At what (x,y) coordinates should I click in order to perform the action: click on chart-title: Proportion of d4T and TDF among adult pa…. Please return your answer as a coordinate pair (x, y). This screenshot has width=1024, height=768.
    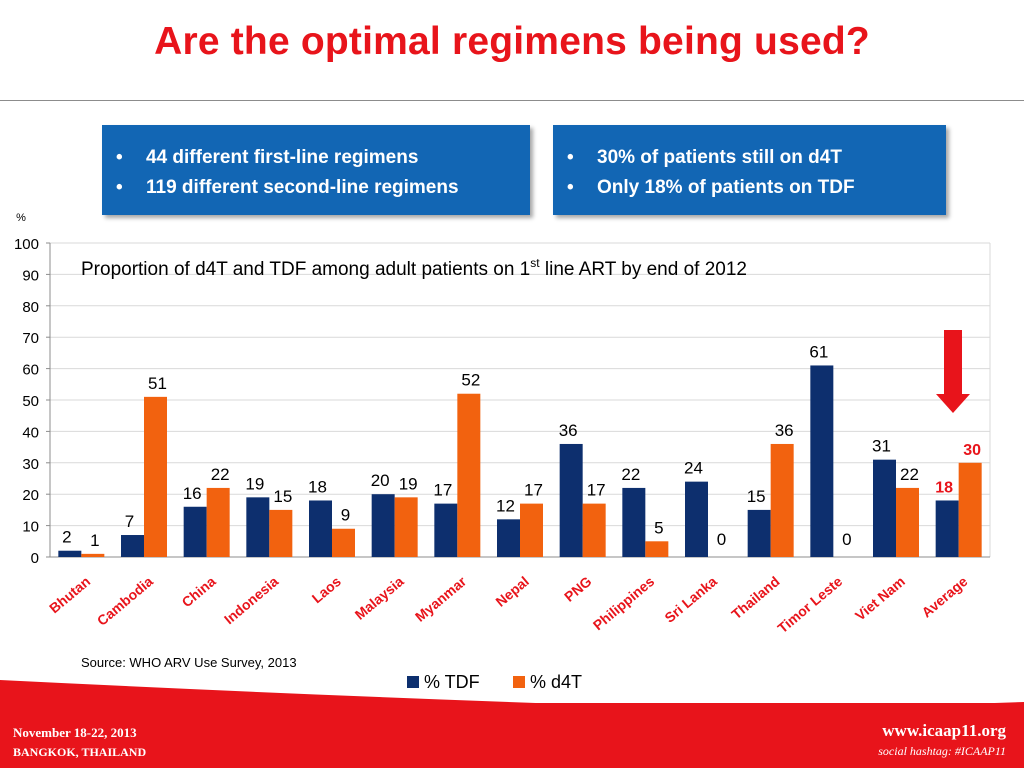
    Looking at the image, I should click on (414, 268).